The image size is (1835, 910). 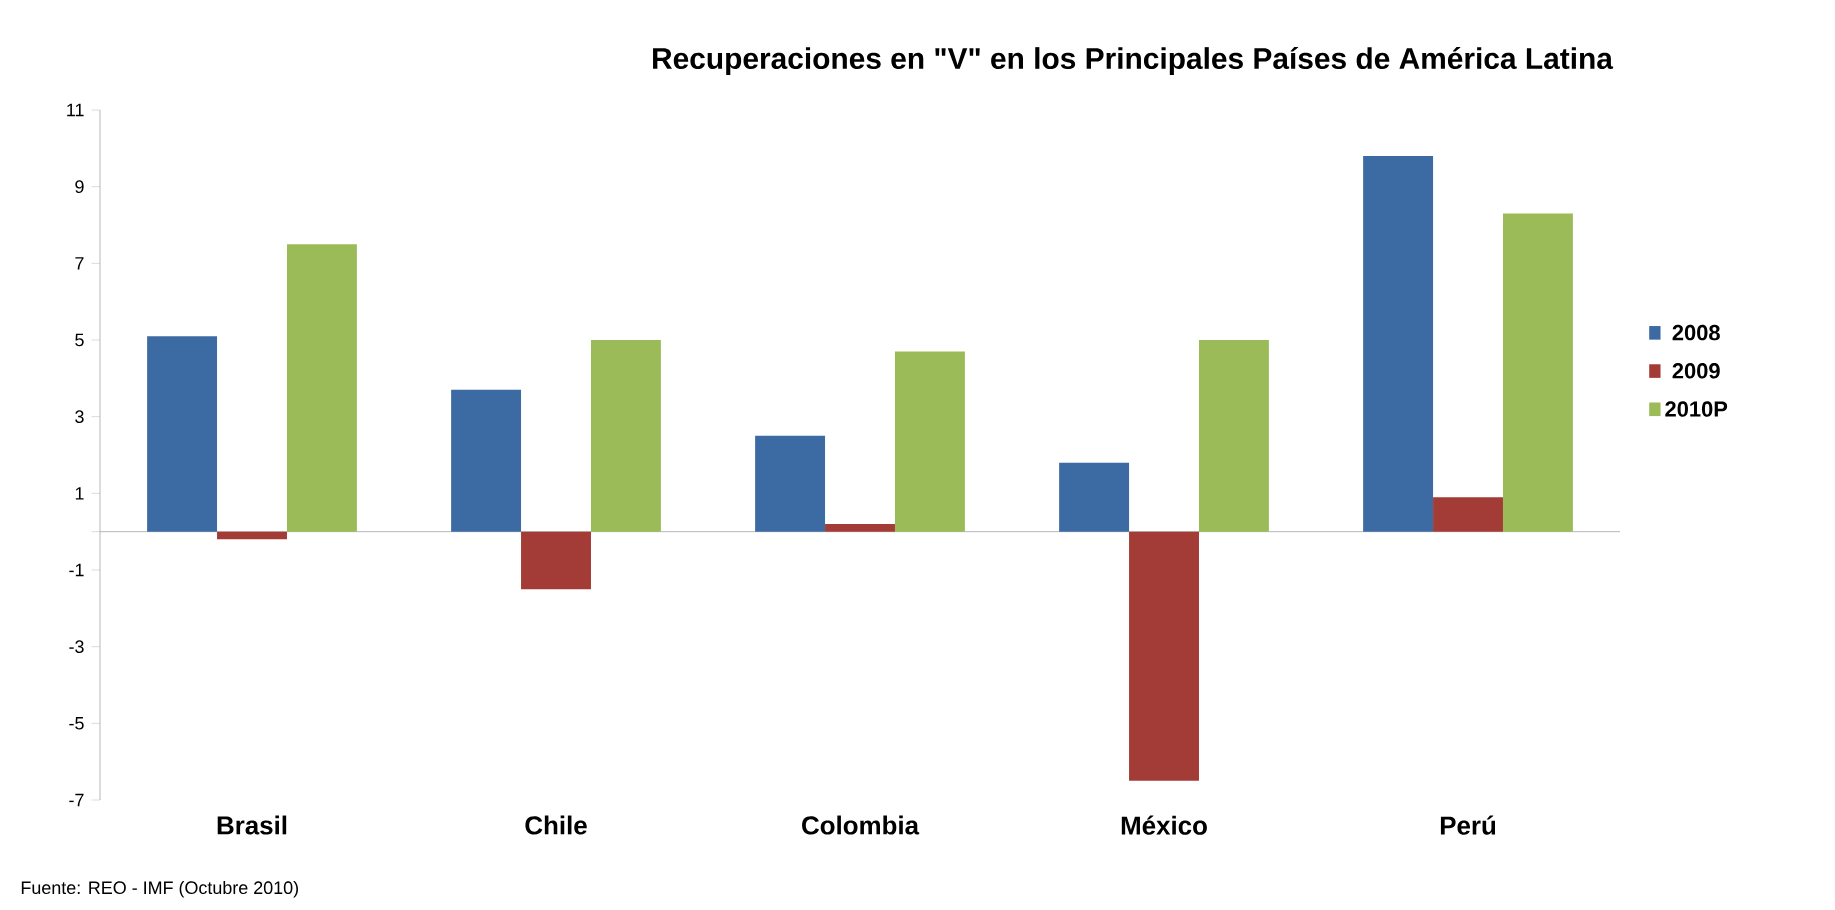 What do you see at coordinates (79, 263) in the screenshot?
I see `y-tick-label: 7` at bounding box center [79, 263].